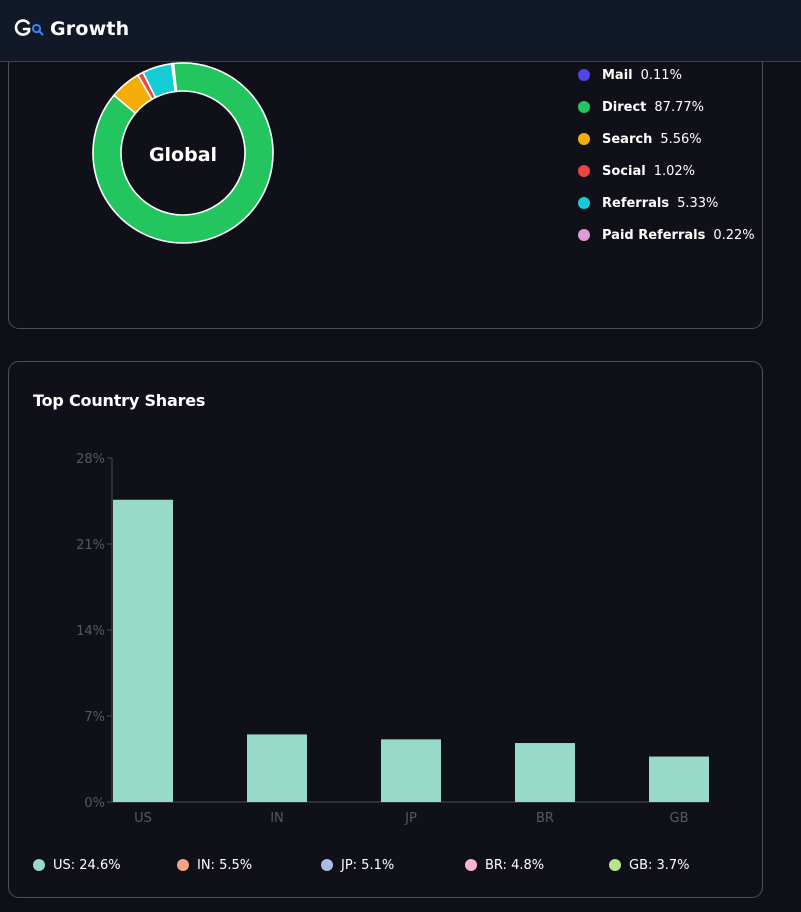 The width and height of the screenshot is (801, 912). Describe the element at coordinates (368, 865) in the screenshot. I see `legend-text: JP: 5.1%` at that location.